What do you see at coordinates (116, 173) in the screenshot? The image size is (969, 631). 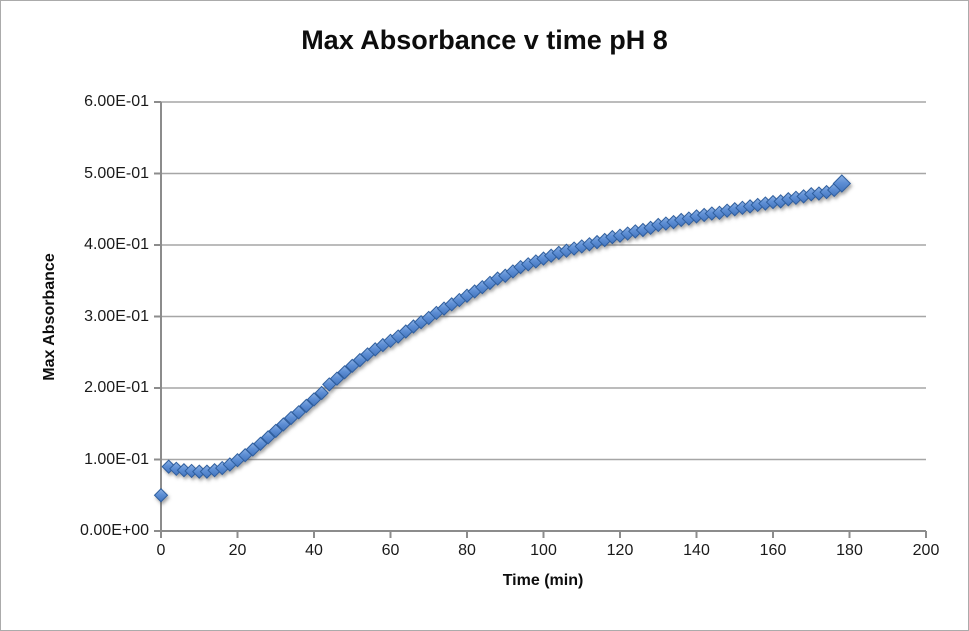 I see `y-tick-label: 5.00E-01` at bounding box center [116, 173].